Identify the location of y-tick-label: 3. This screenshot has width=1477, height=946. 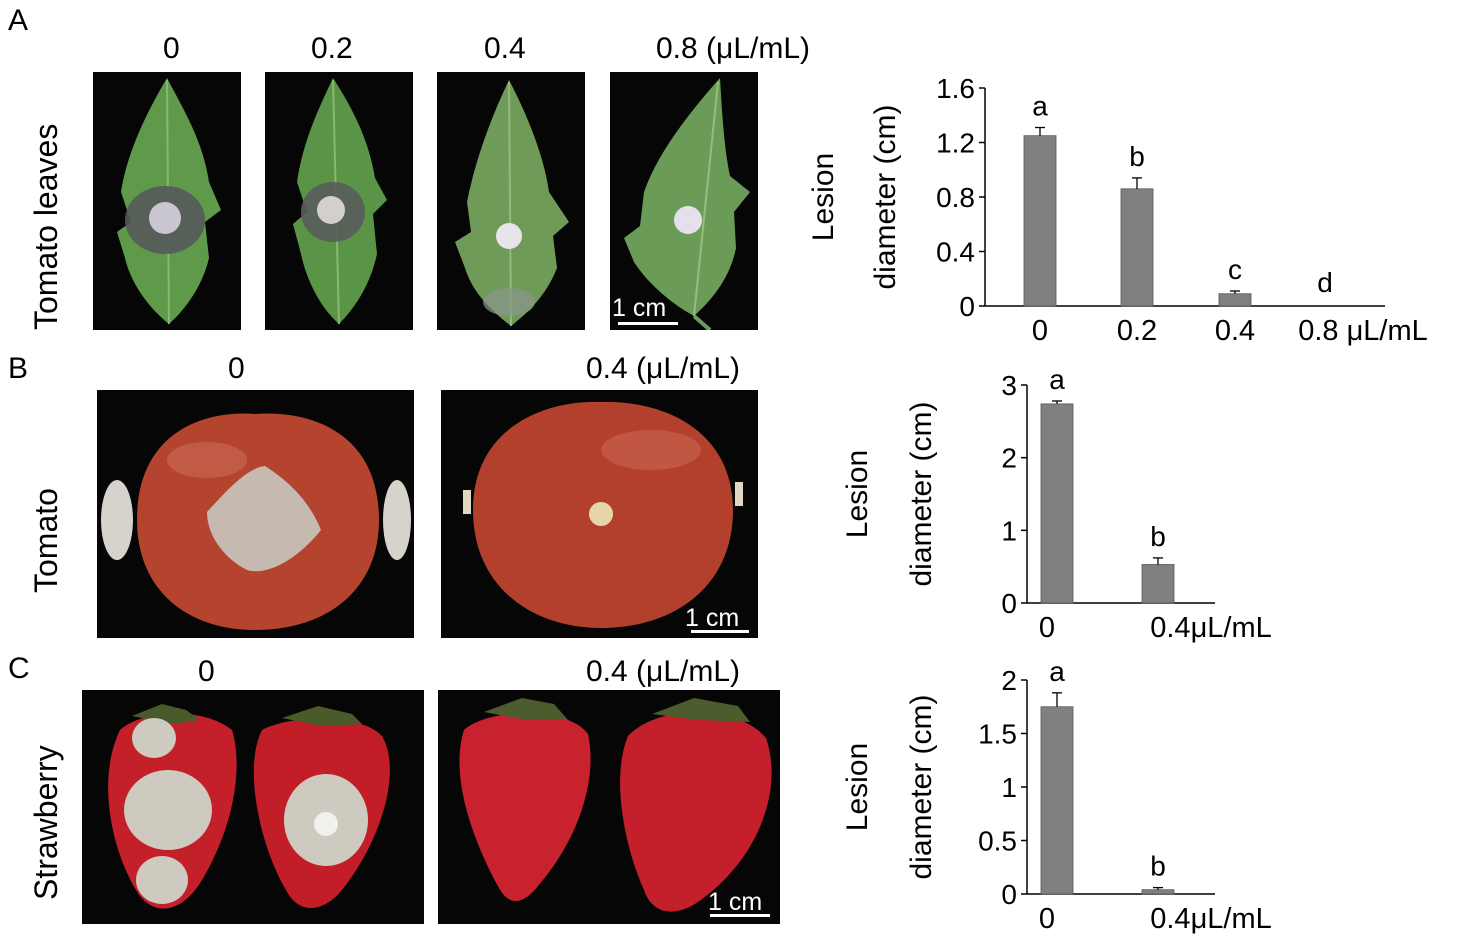
(1009, 385).